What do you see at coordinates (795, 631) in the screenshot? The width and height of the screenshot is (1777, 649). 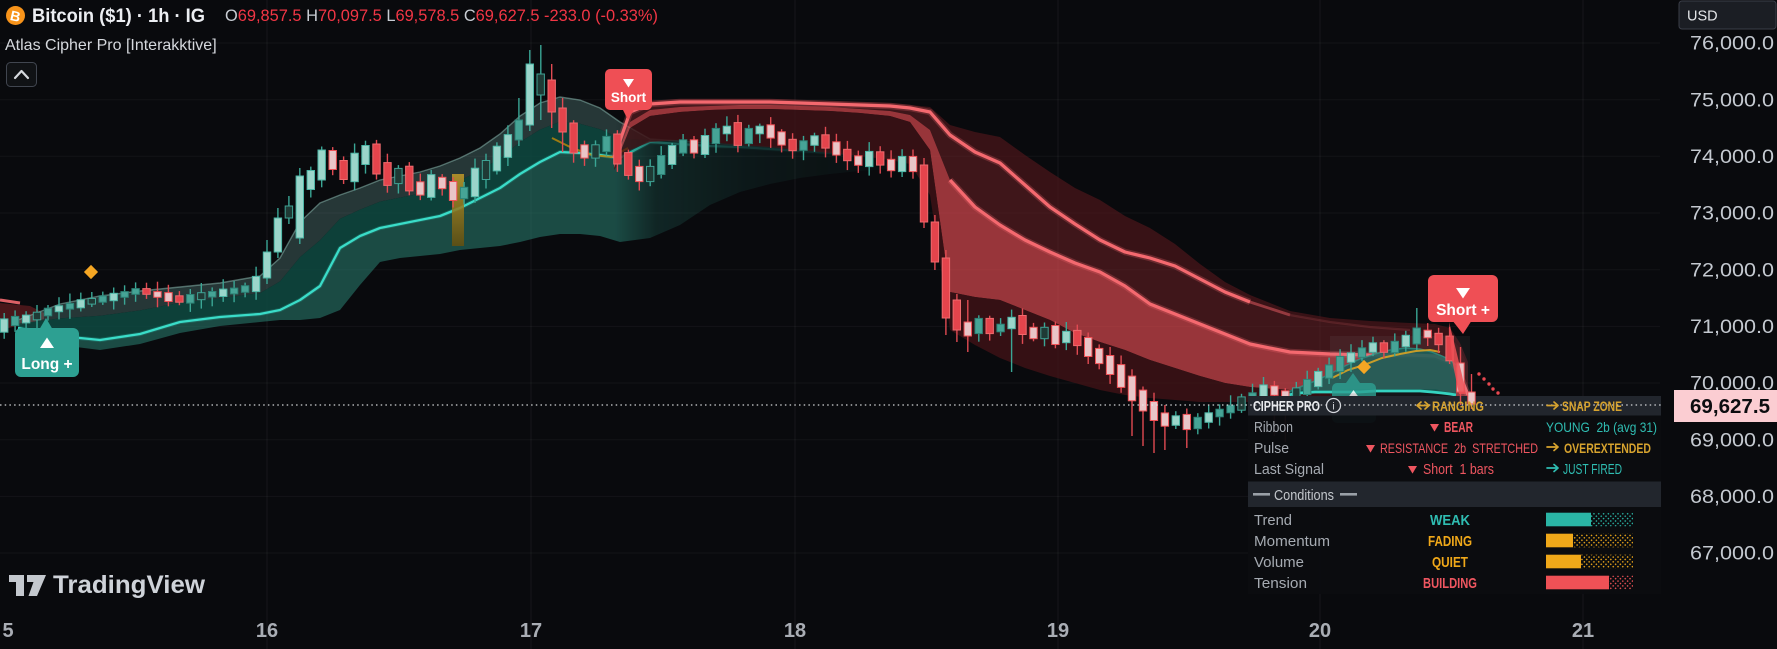 I see `svg-text: 18` at bounding box center [795, 631].